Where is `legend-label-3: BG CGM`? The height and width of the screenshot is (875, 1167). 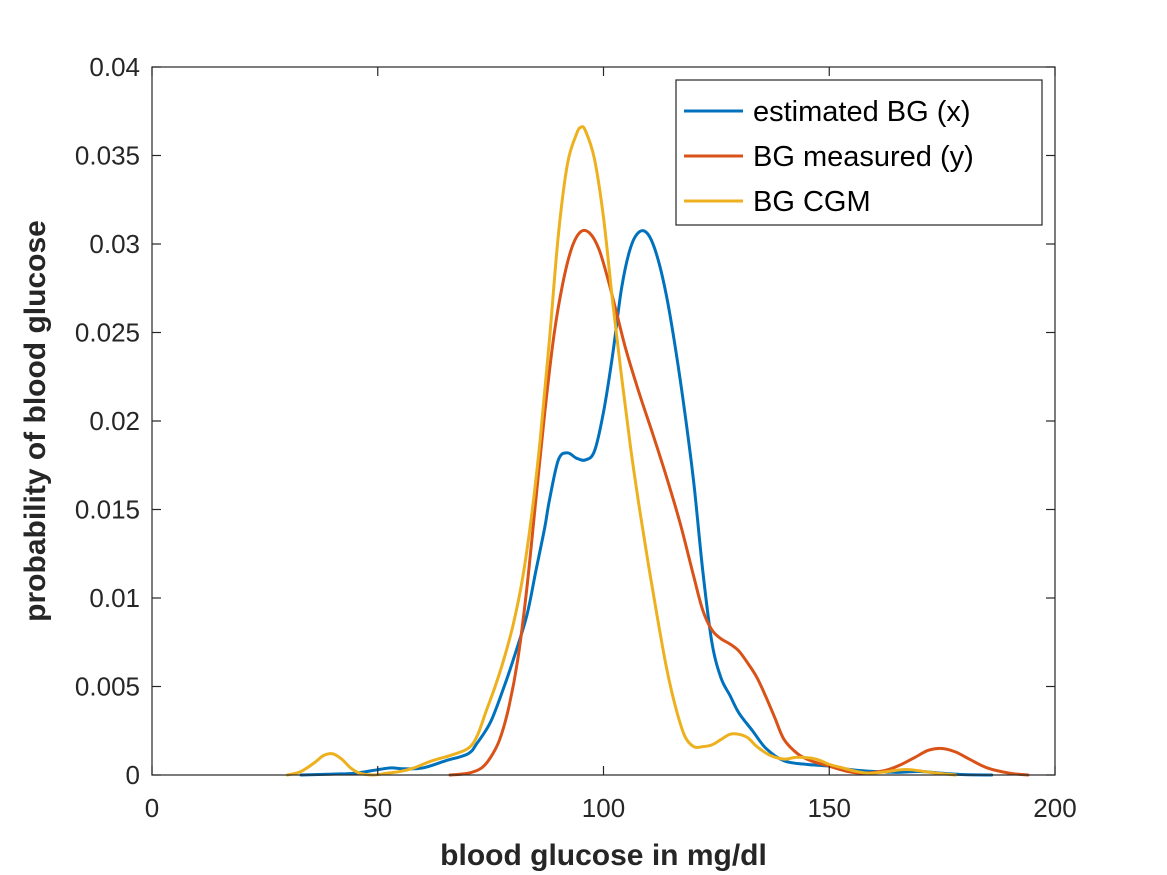
legend-label-3: BG CGM is located at coordinates (812, 202).